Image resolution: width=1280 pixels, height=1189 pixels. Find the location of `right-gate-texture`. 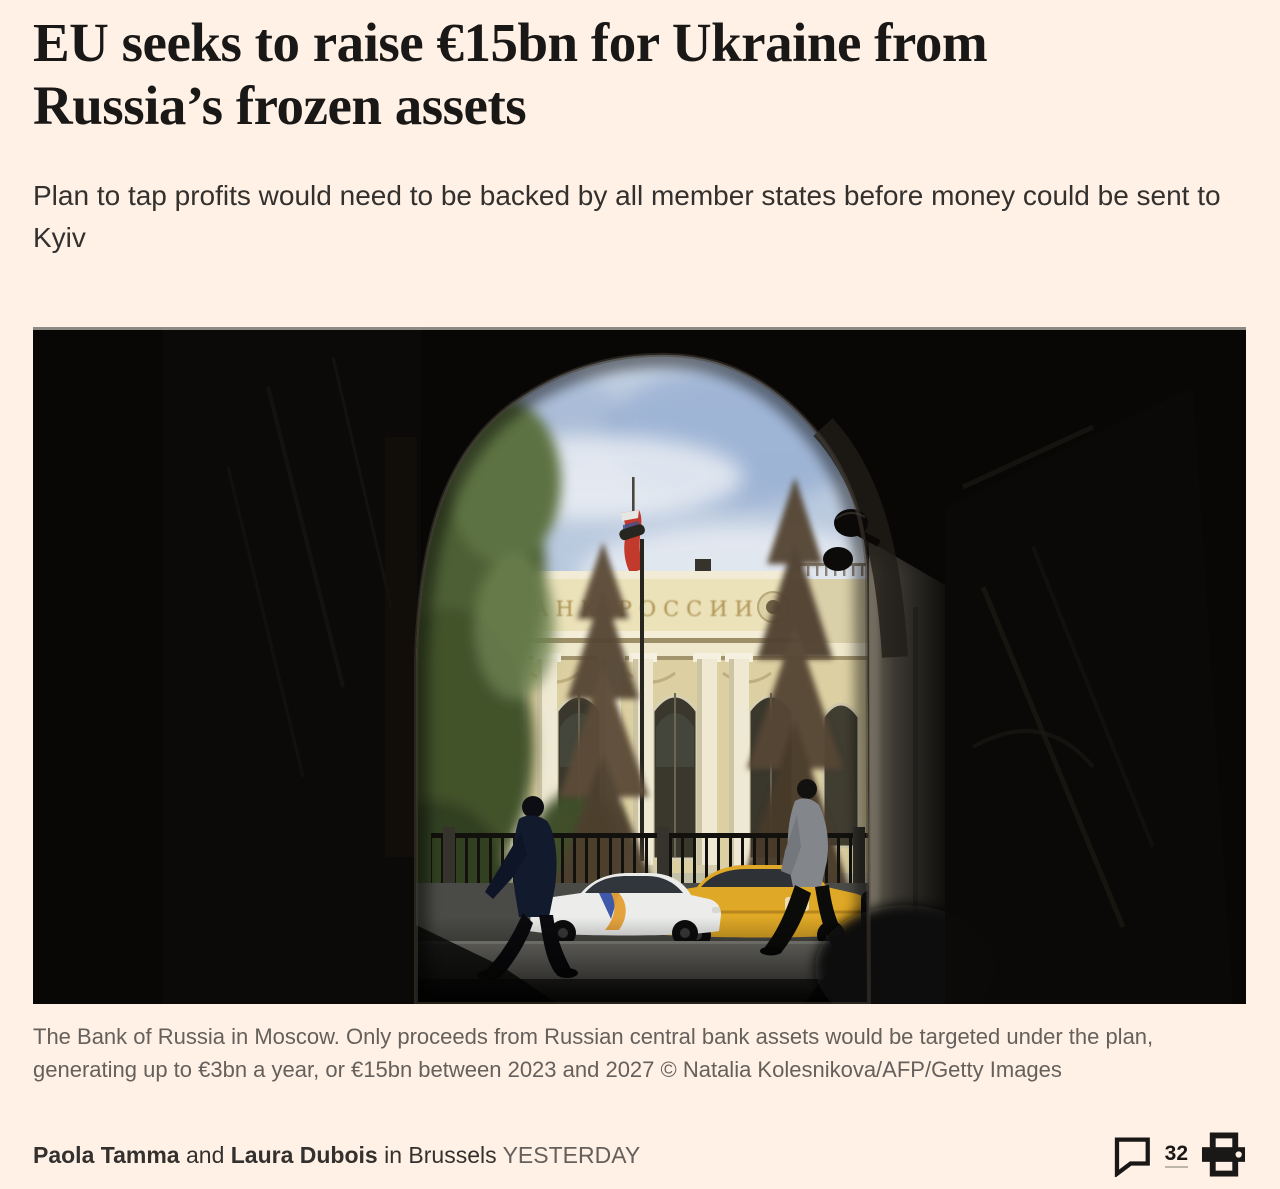

right-gate-texture is located at coordinates (1089, 696).